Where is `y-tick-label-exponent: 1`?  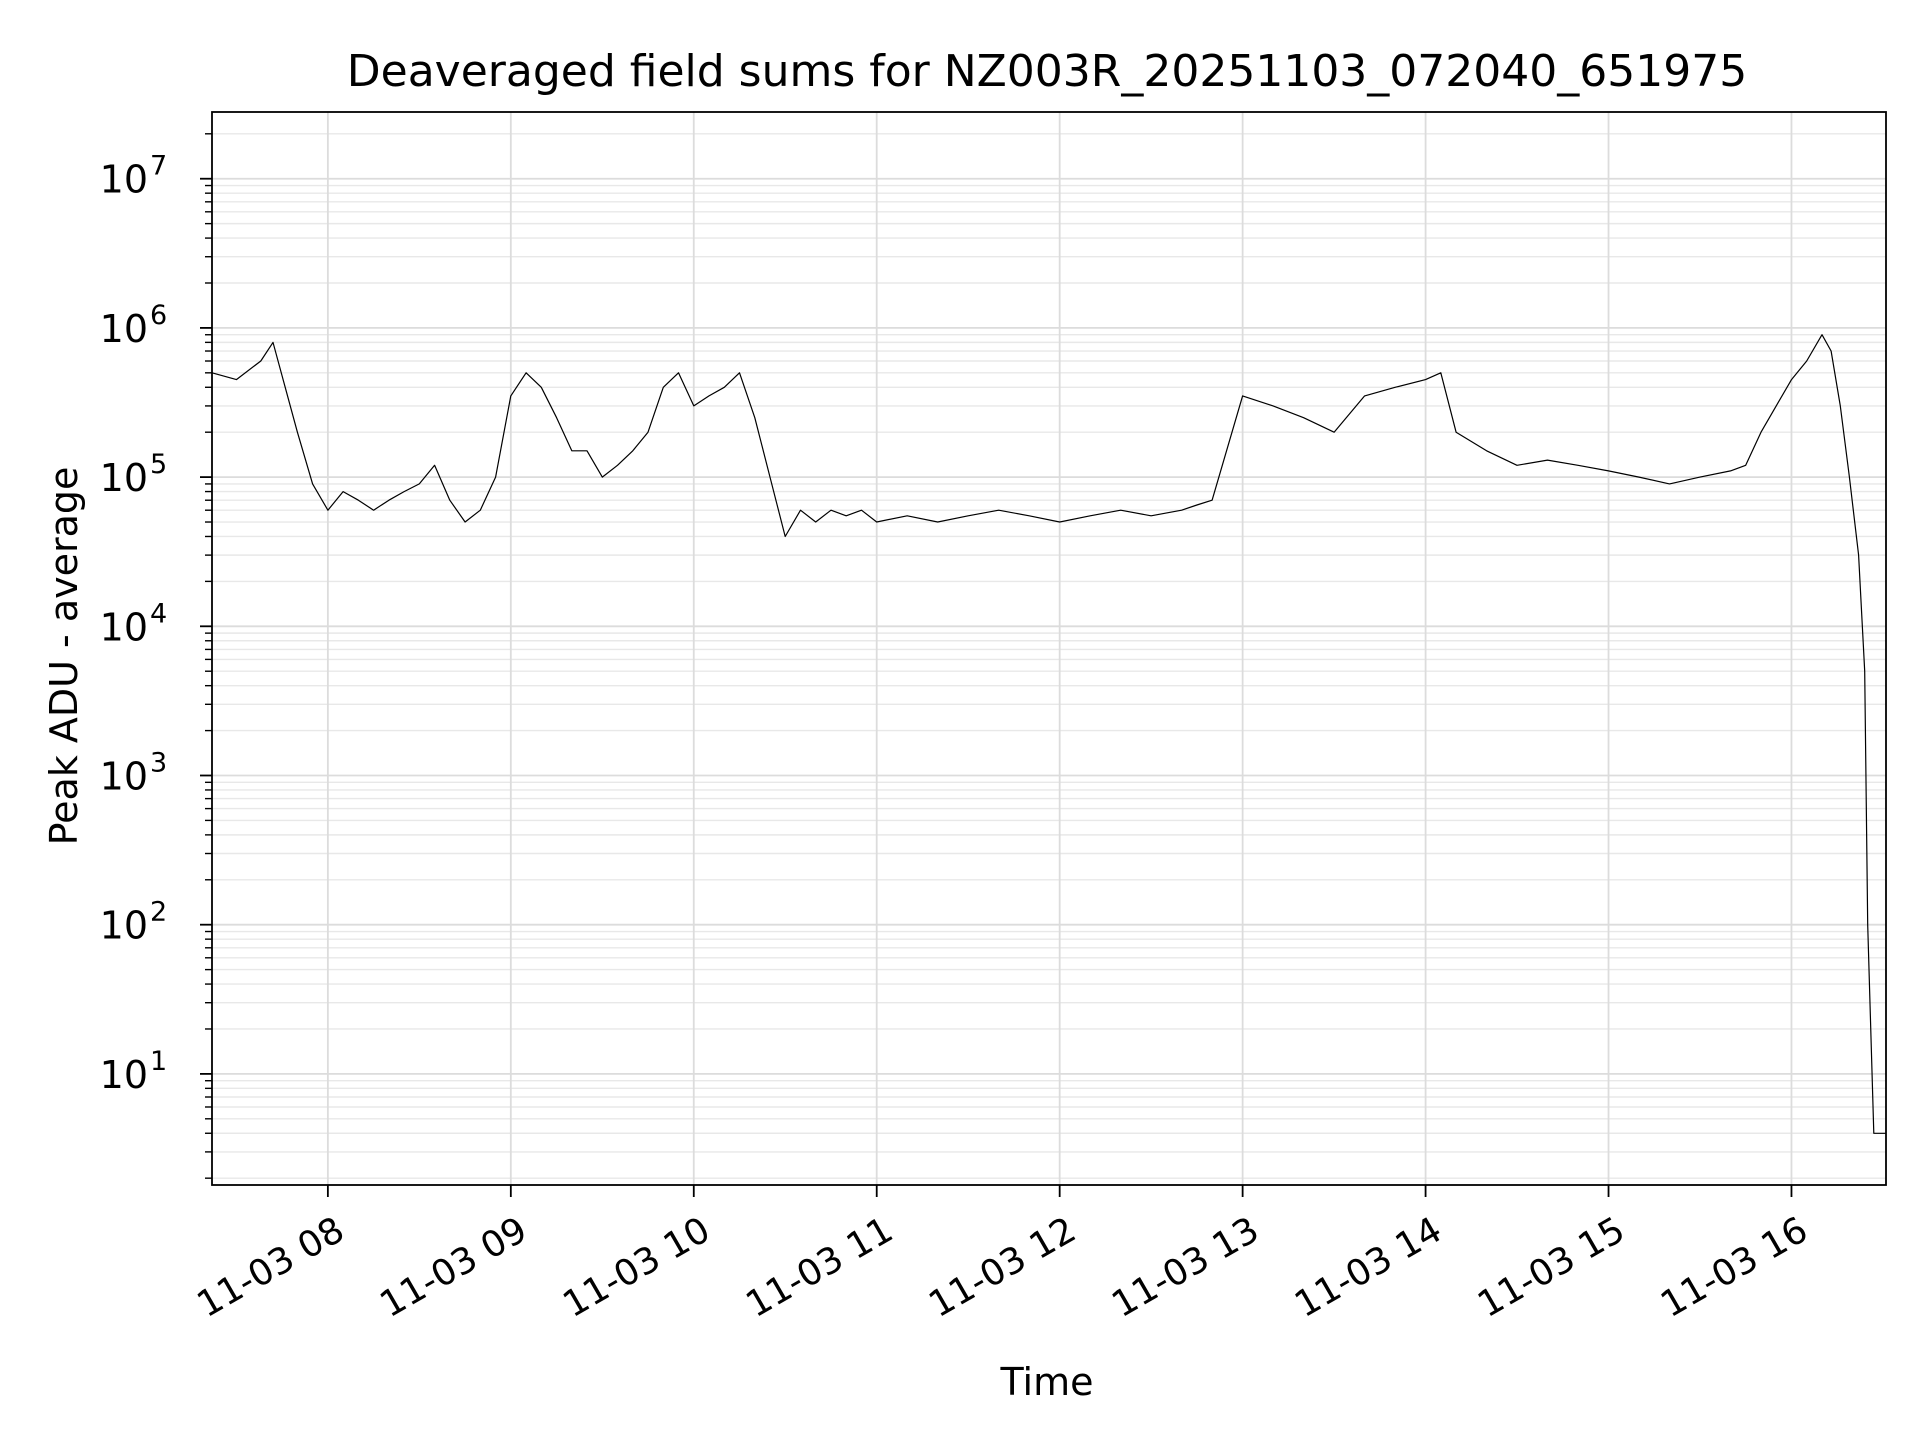
y-tick-label-exponent: 1 is located at coordinates (158, 1061).